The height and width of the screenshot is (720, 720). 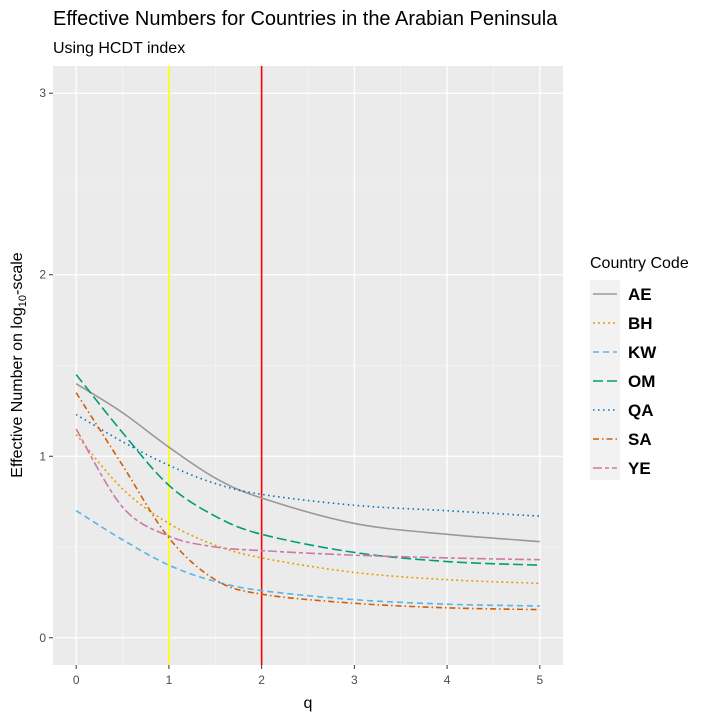 What do you see at coordinates (23, 301) in the screenshot?
I see `y-axis-title-subscript: 10` at bounding box center [23, 301].